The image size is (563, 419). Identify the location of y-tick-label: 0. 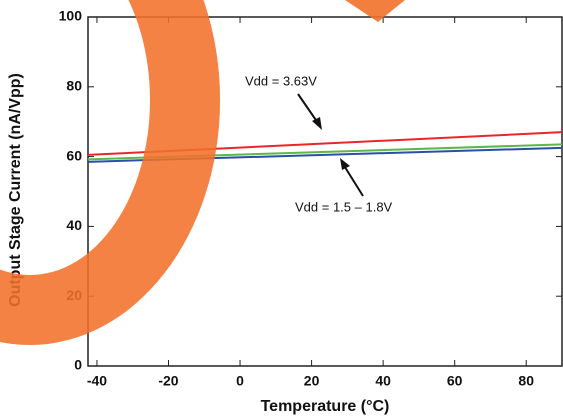
(78, 365).